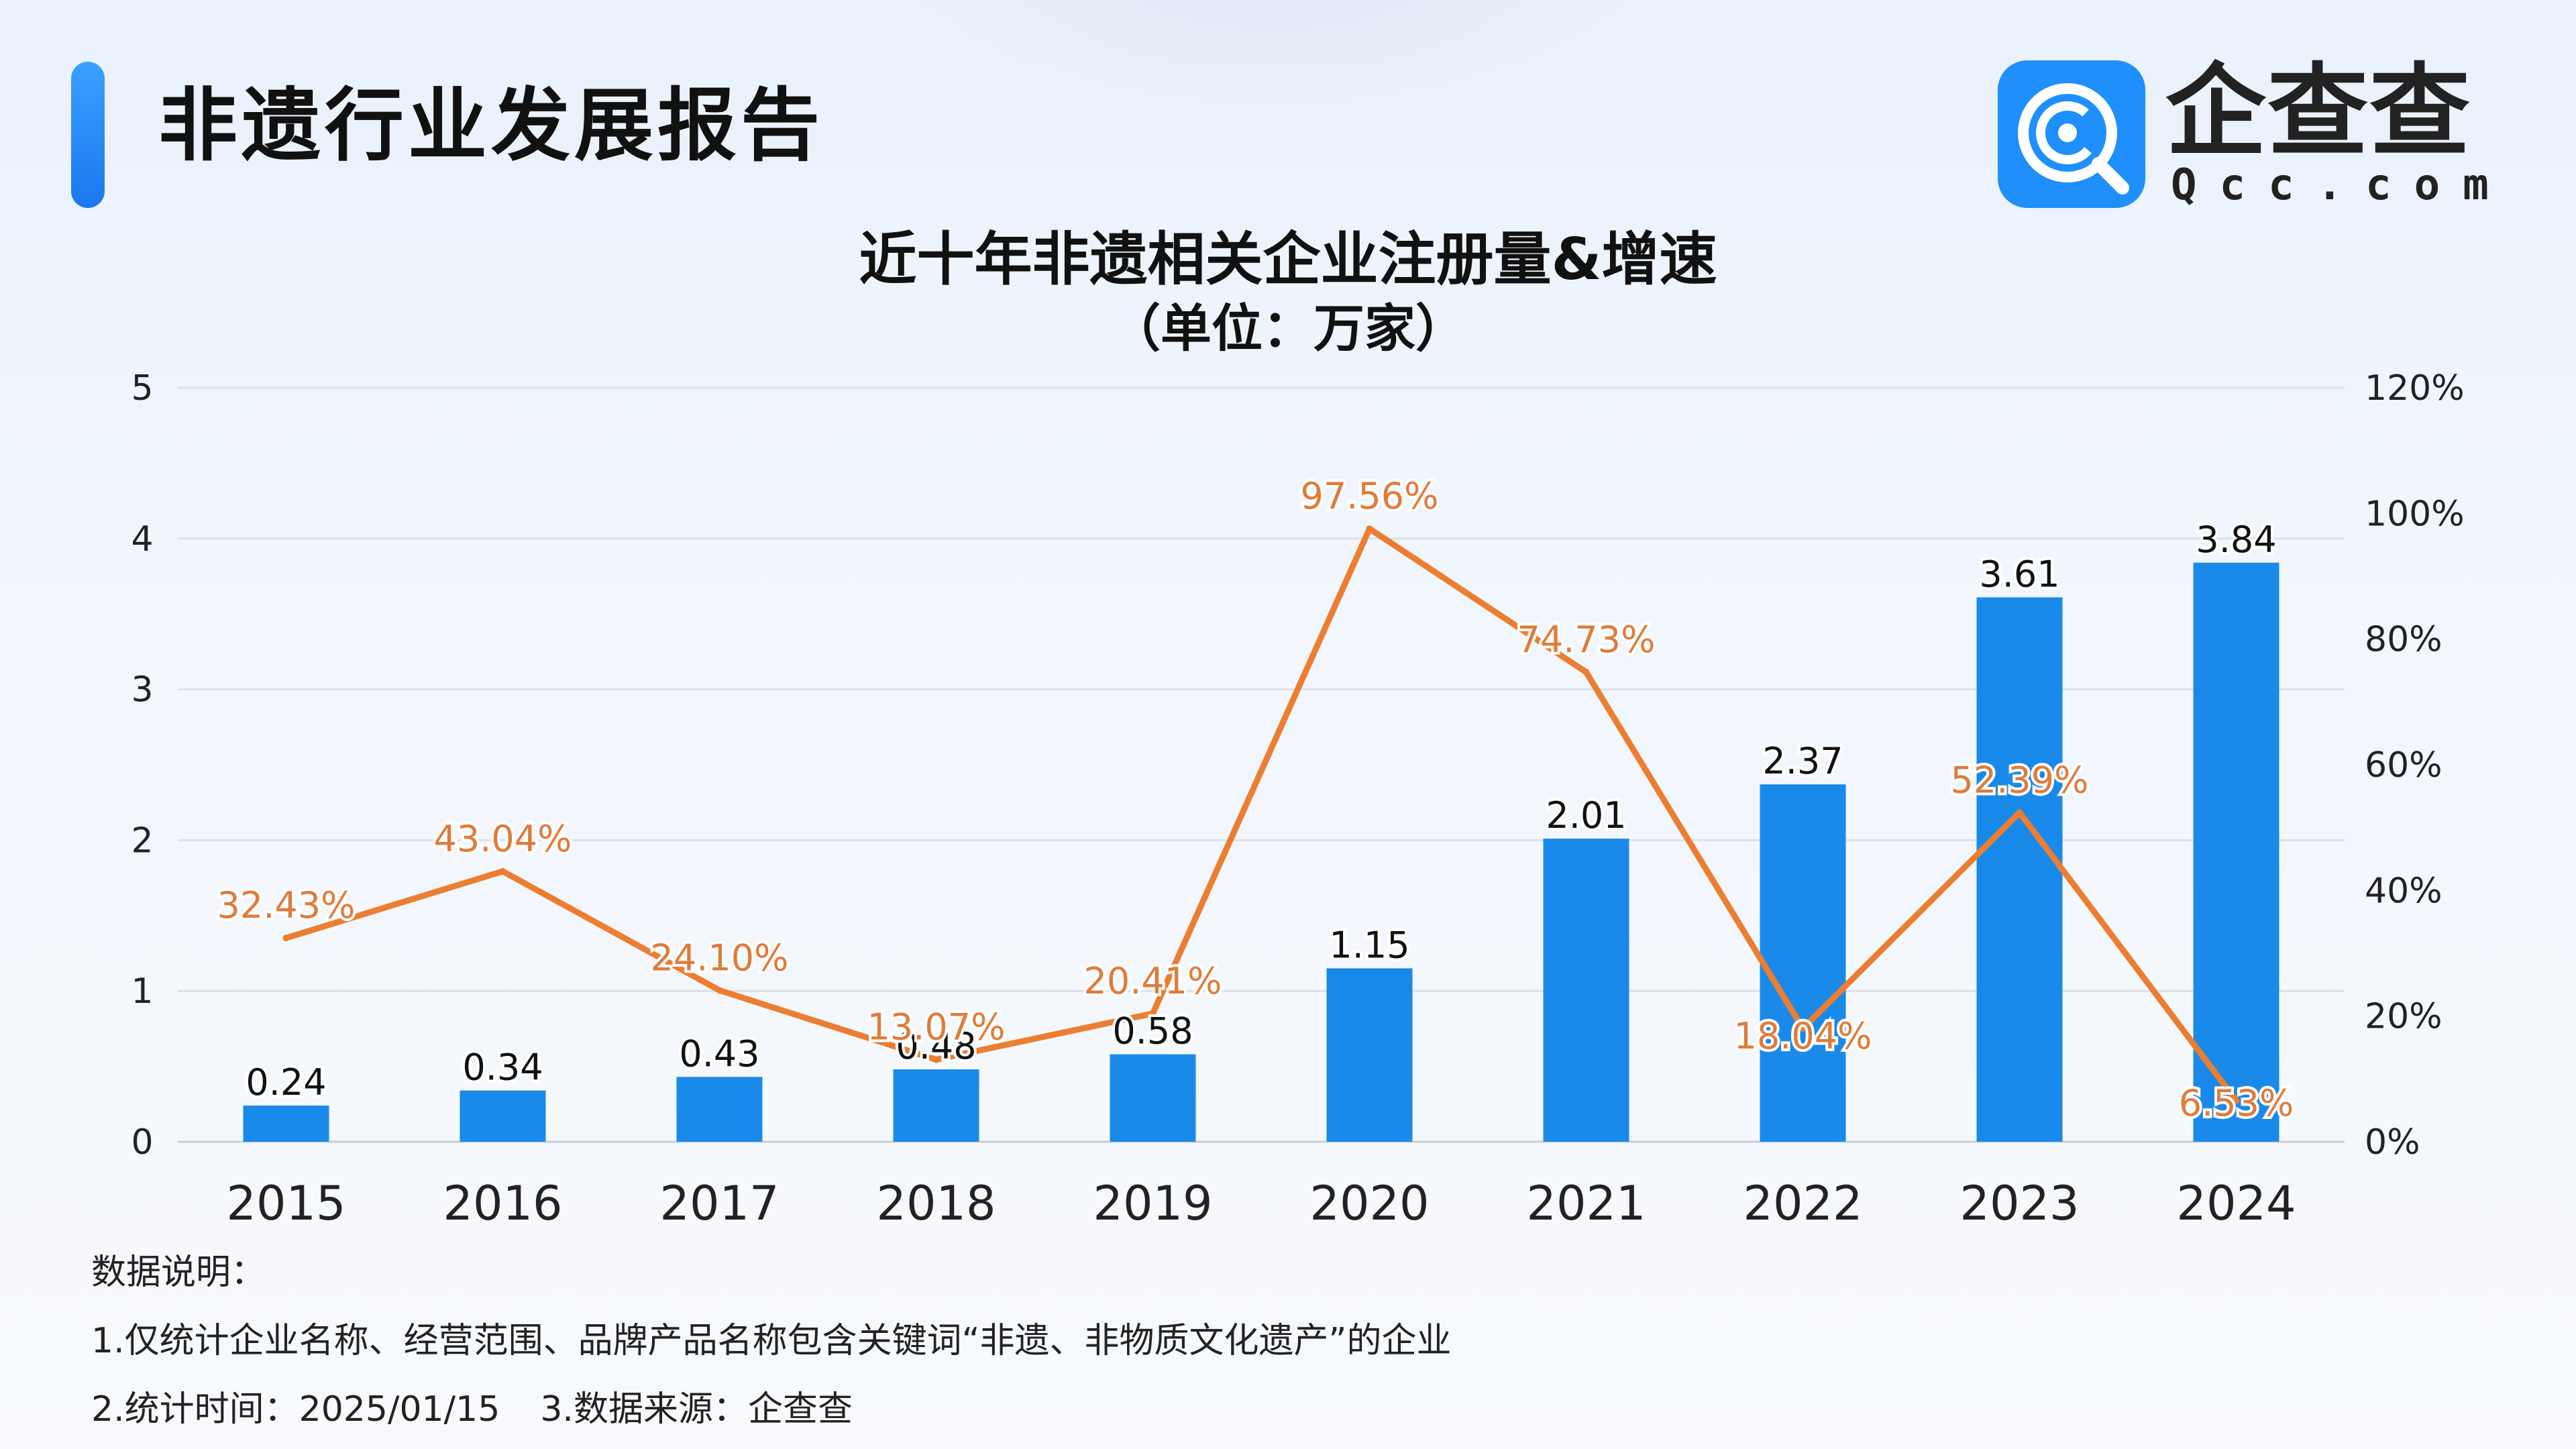 This screenshot has height=1449, width=2576. What do you see at coordinates (1370, 496) in the screenshot?
I see `line-value-label: 97.56%` at bounding box center [1370, 496].